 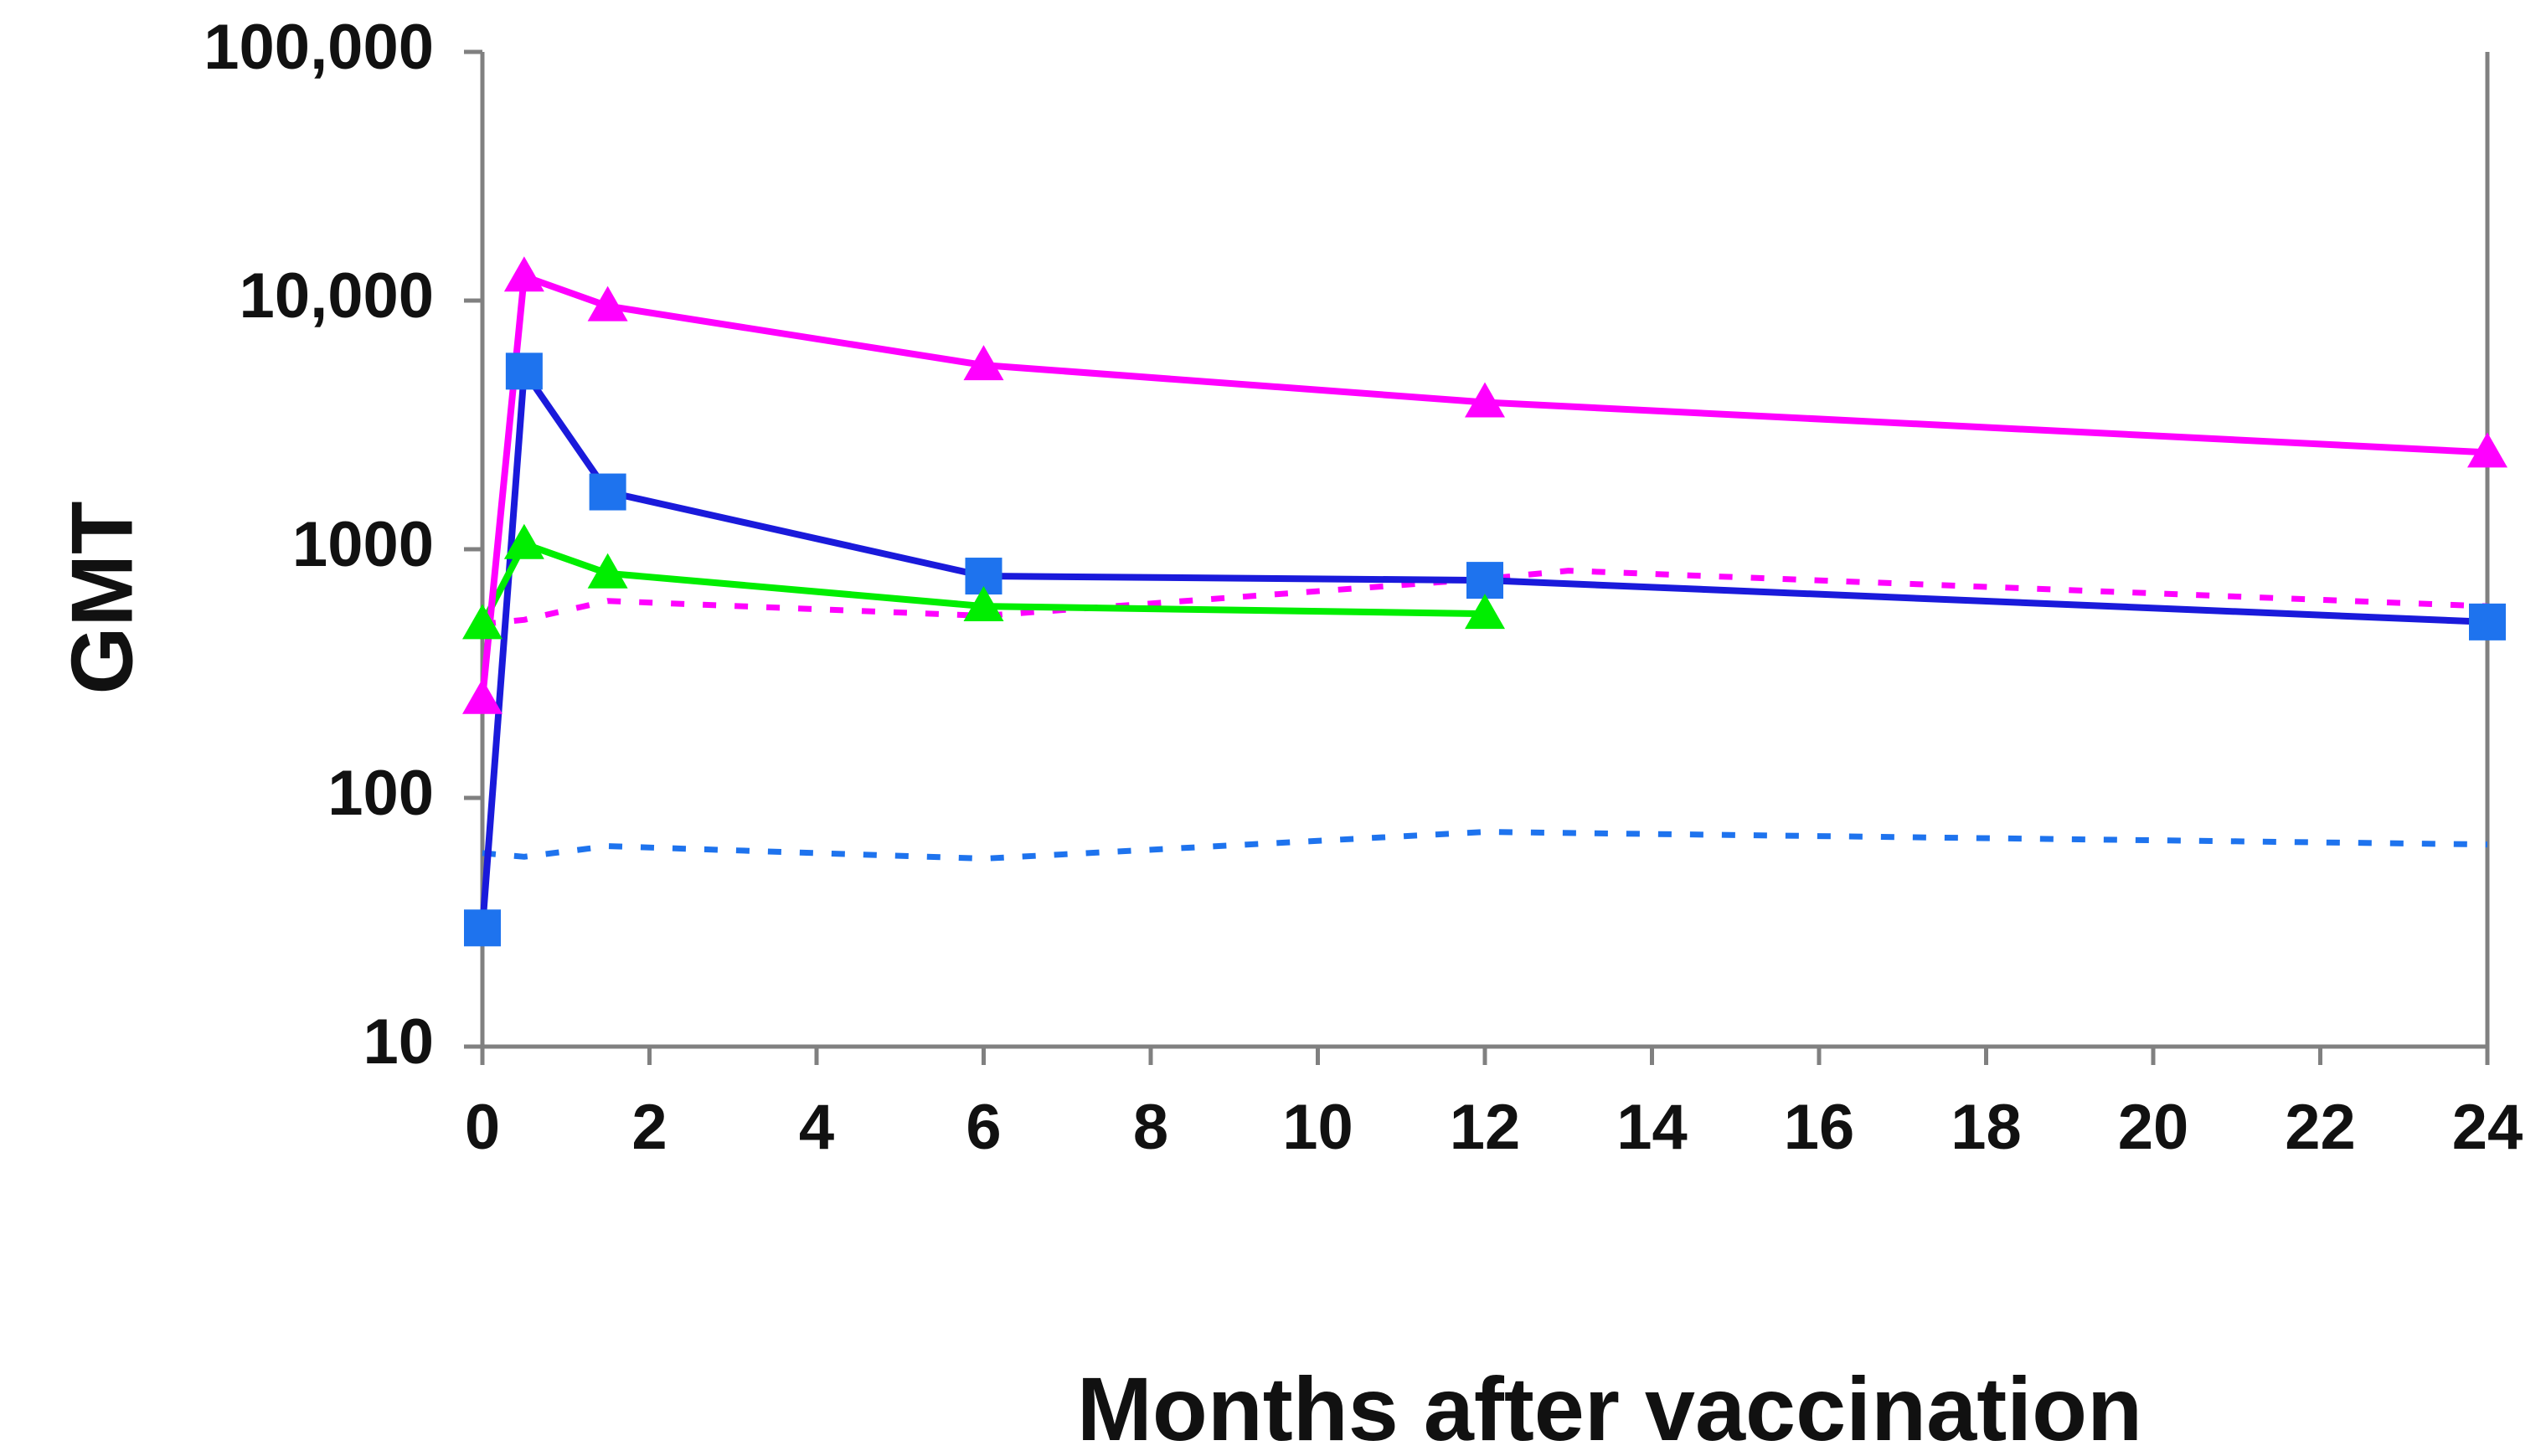 What do you see at coordinates (1609, 1407) in the screenshot?
I see `x-axis-title: Months after vaccination` at bounding box center [1609, 1407].